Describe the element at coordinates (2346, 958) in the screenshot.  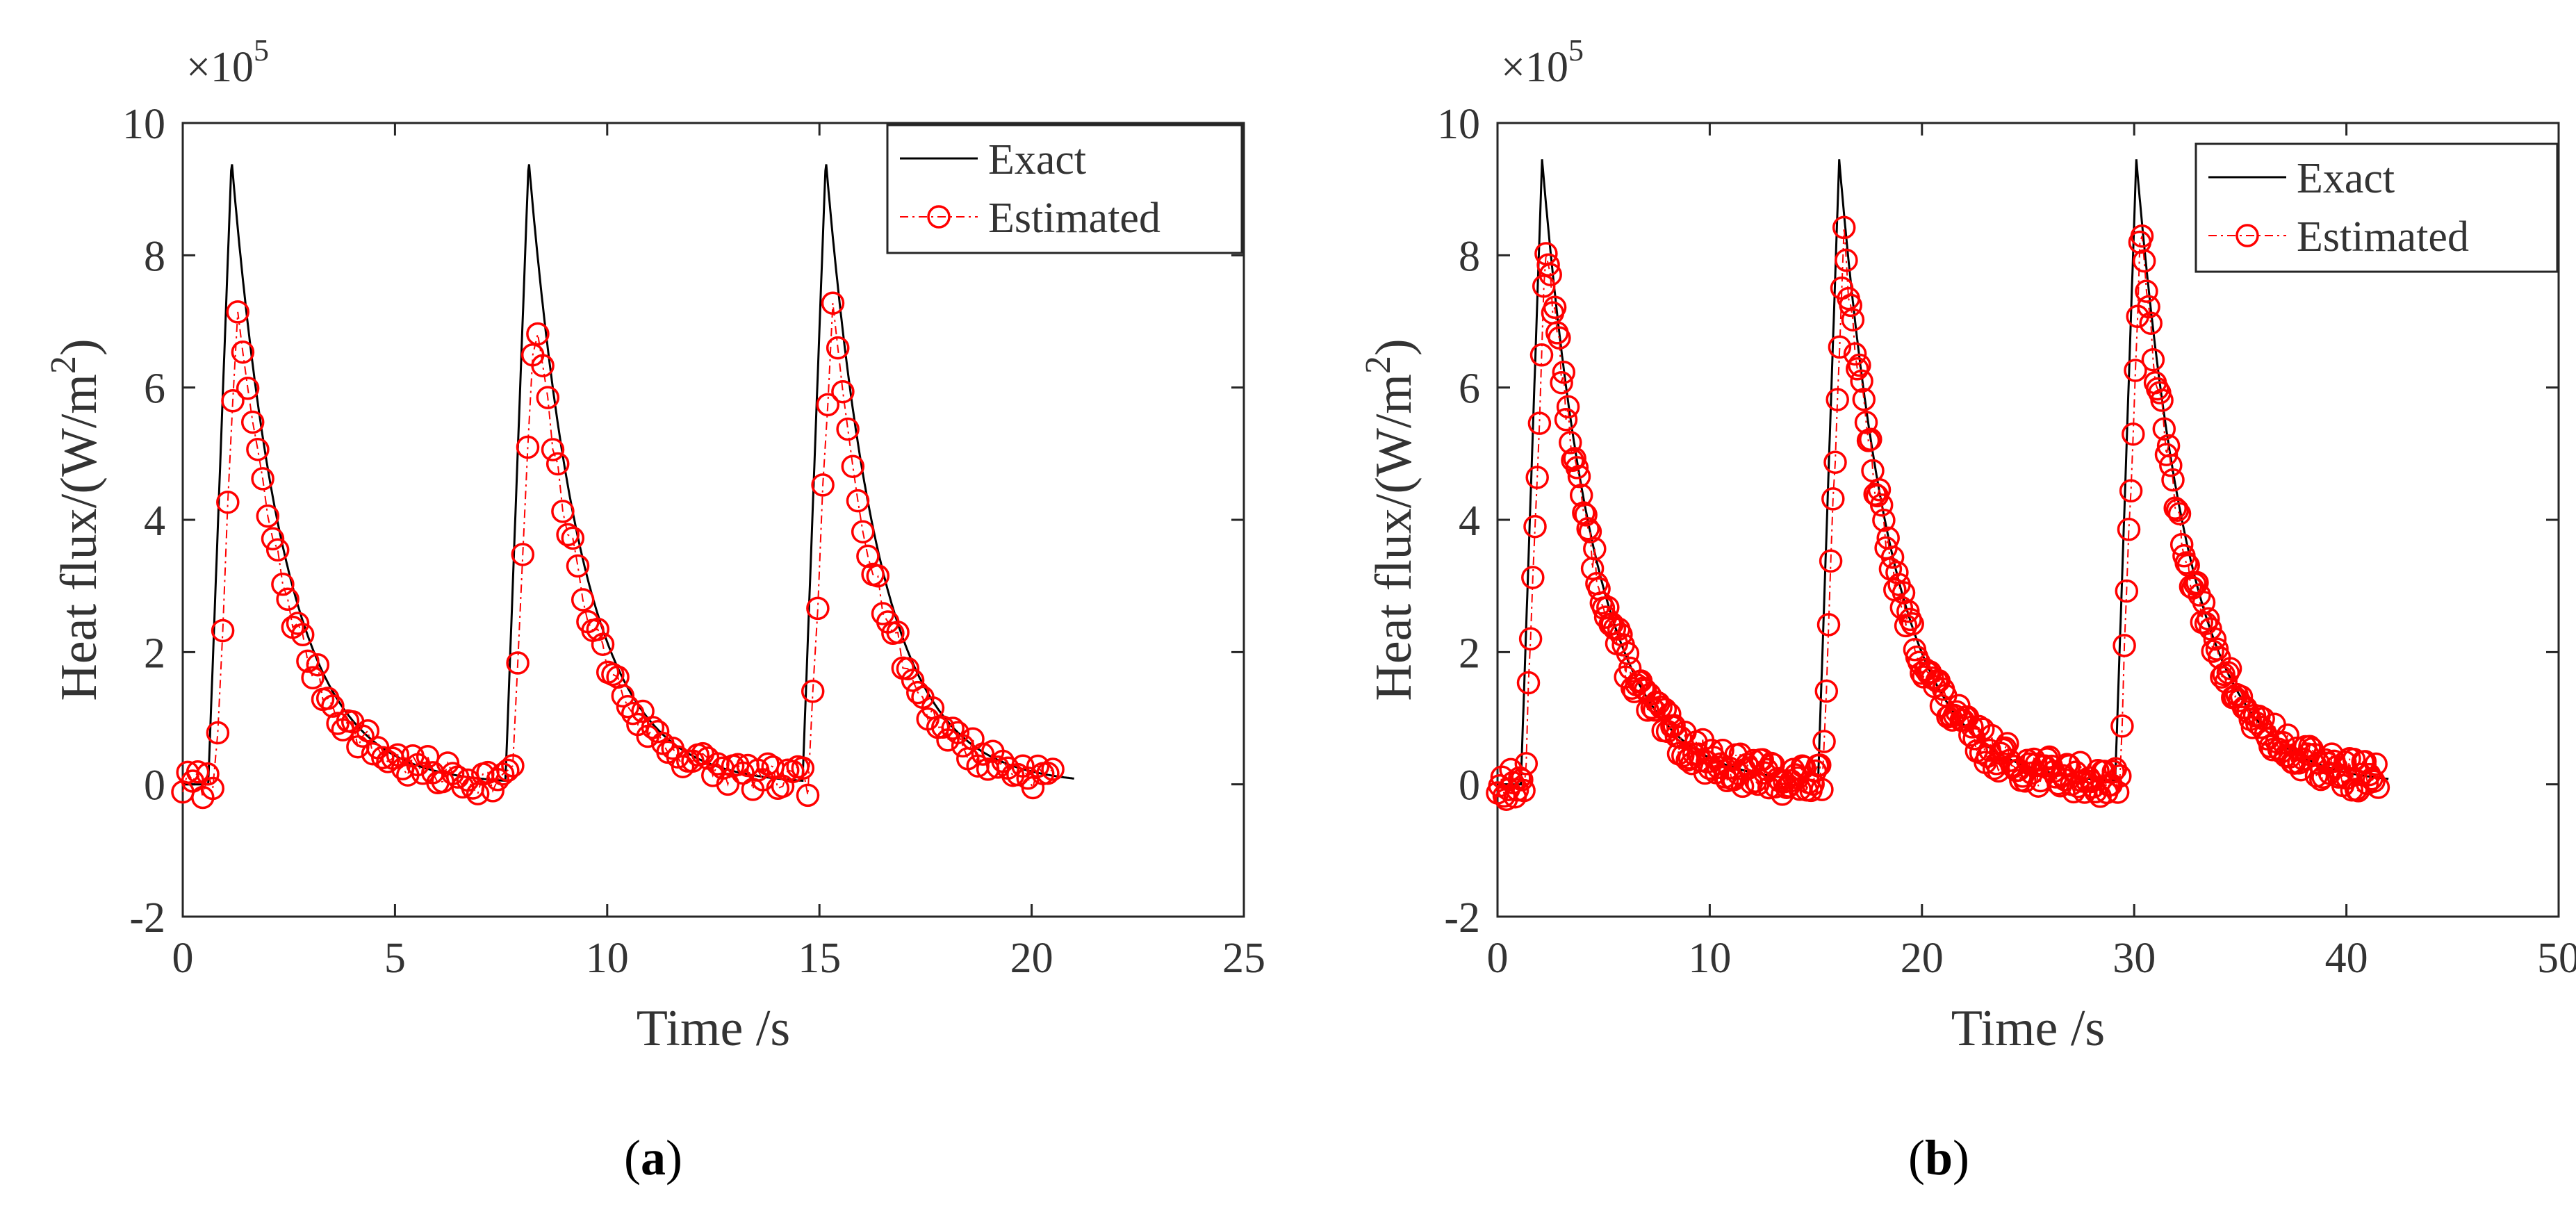
I see `x-tick-label: 40` at that location.